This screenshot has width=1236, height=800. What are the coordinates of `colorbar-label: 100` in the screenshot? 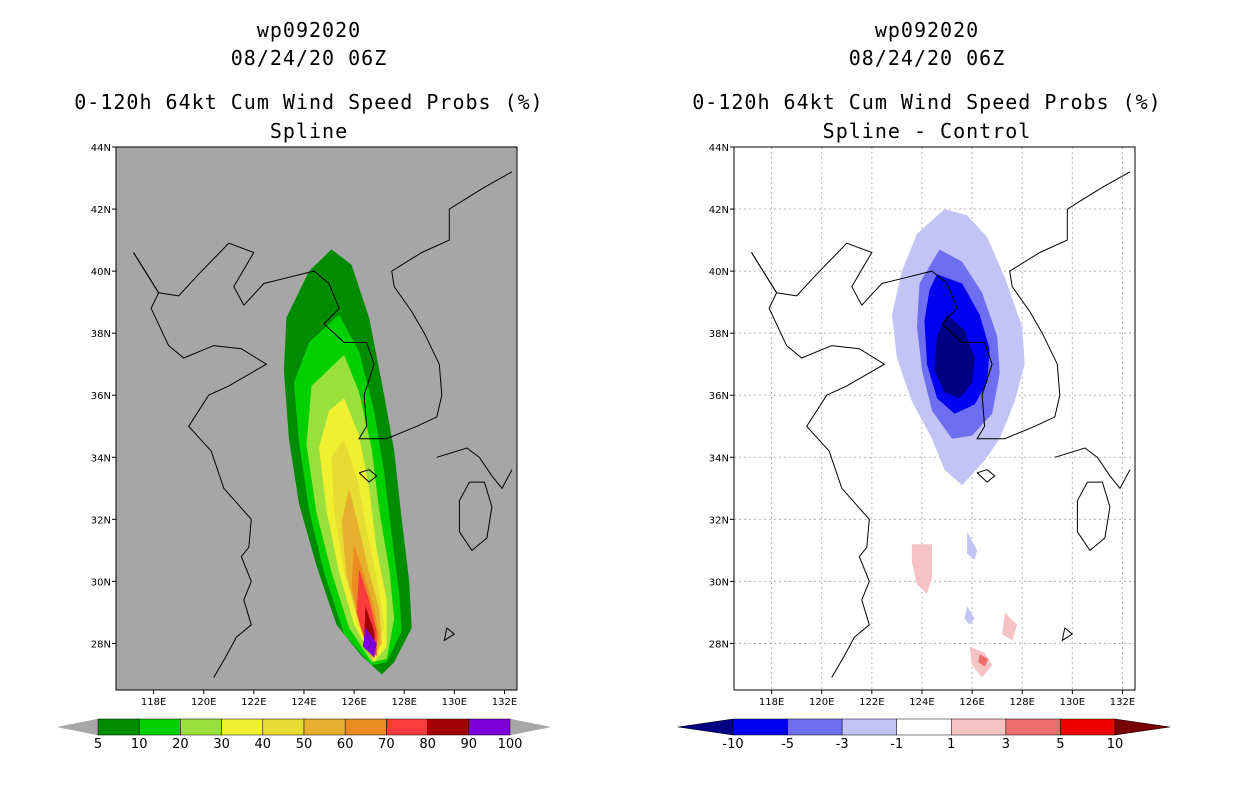 It's located at (510, 744).